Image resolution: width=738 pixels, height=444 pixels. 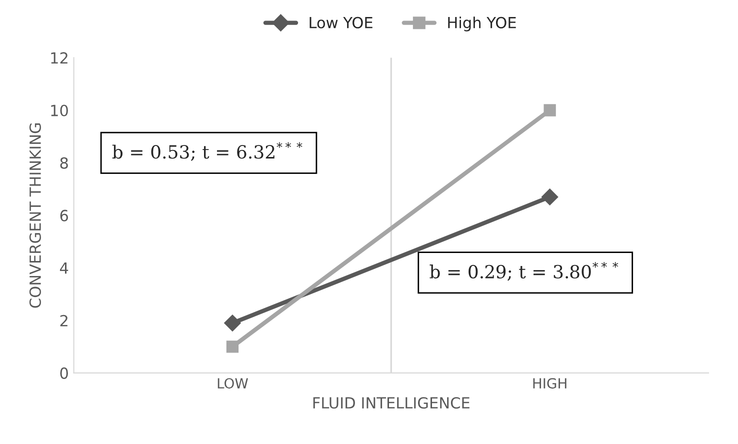 I want to click on x-tick-label: LOW, so click(x=233, y=383).